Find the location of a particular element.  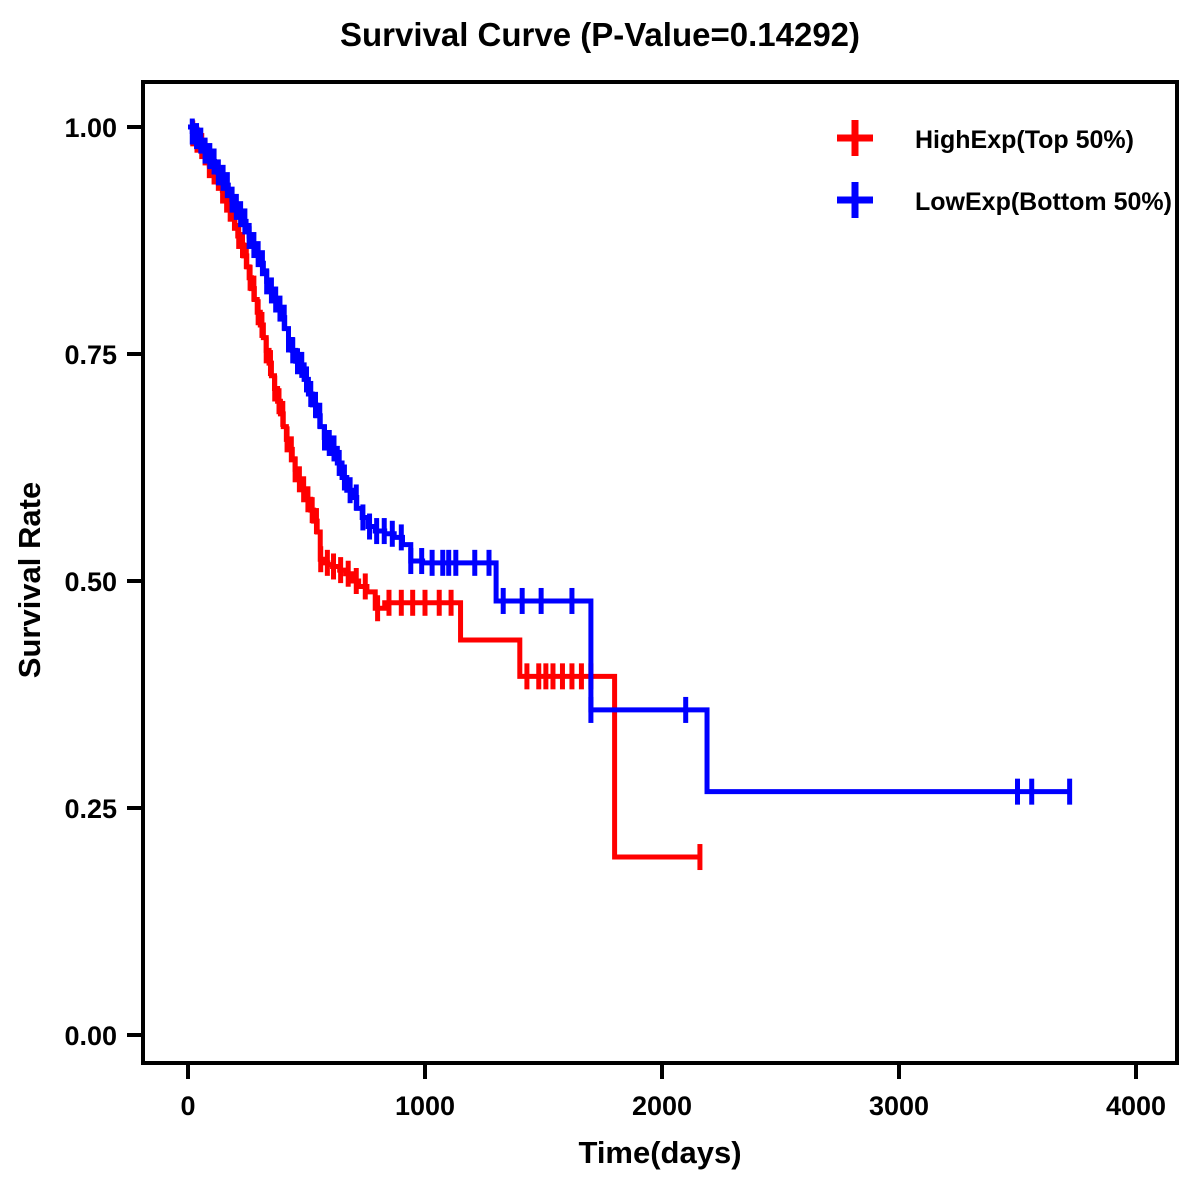

y-tick-label: 0.25 is located at coordinates (90, 809).